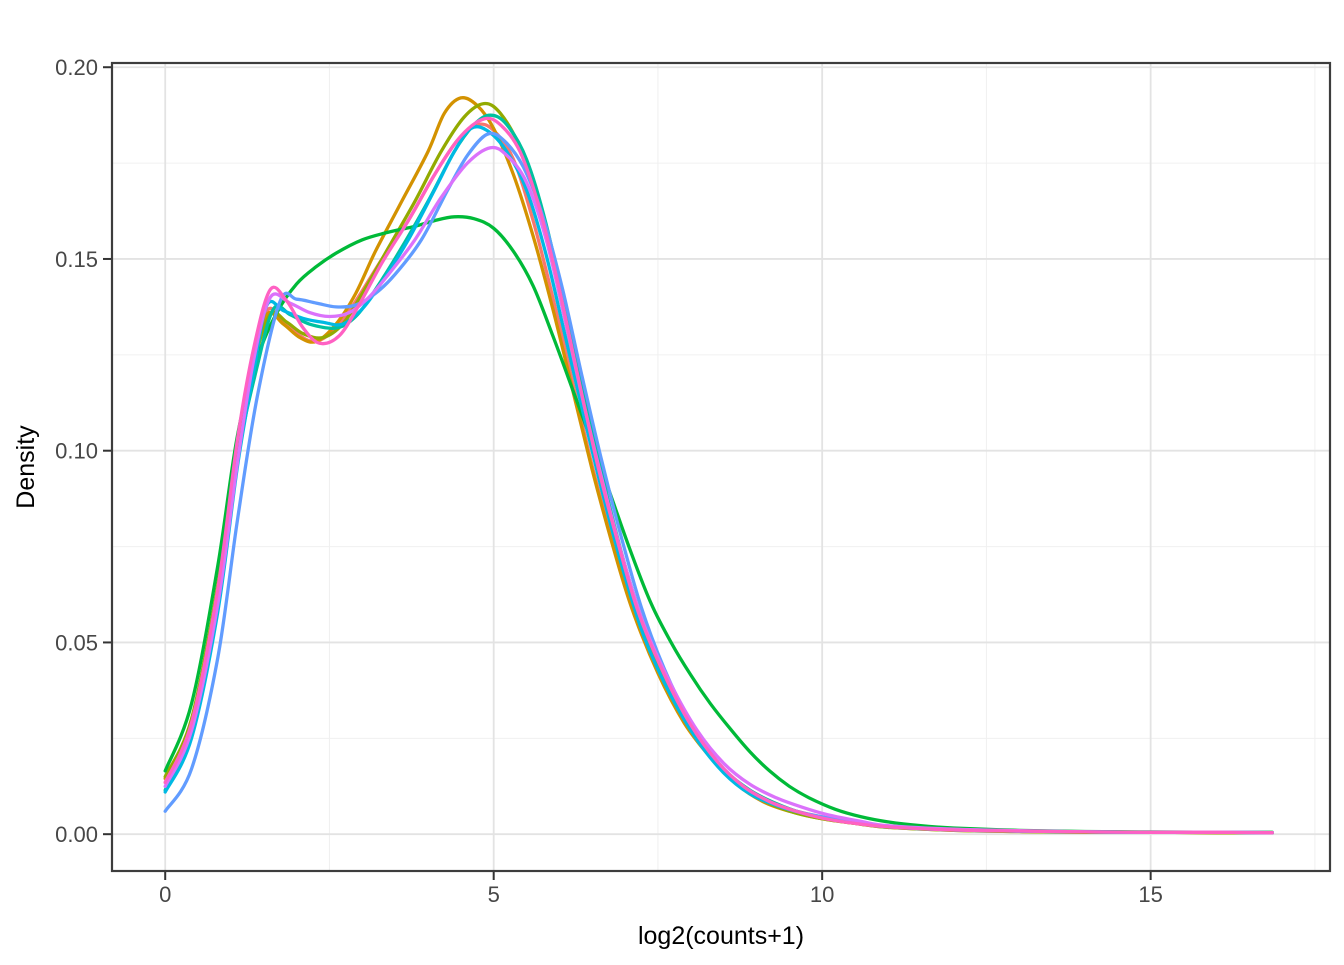  I want to click on x-tick-label: 10, so click(822, 894).